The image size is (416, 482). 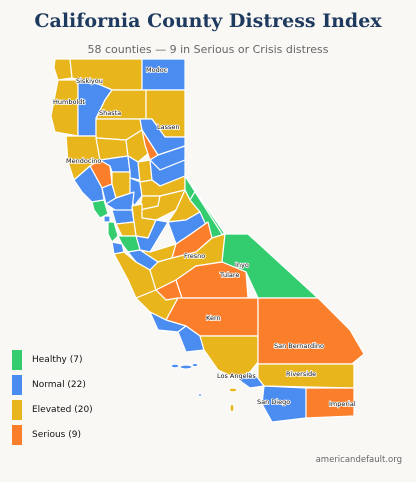 What do you see at coordinates (57, 360) in the screenshot?
I see `legend-label: Healthy (7)` at bounding box center [57, 360].